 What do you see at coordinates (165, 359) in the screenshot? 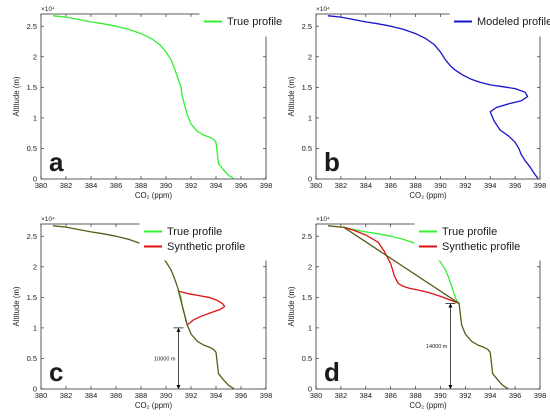
I see `annotation-label: 10000 m` at bounding box center [165, 359].